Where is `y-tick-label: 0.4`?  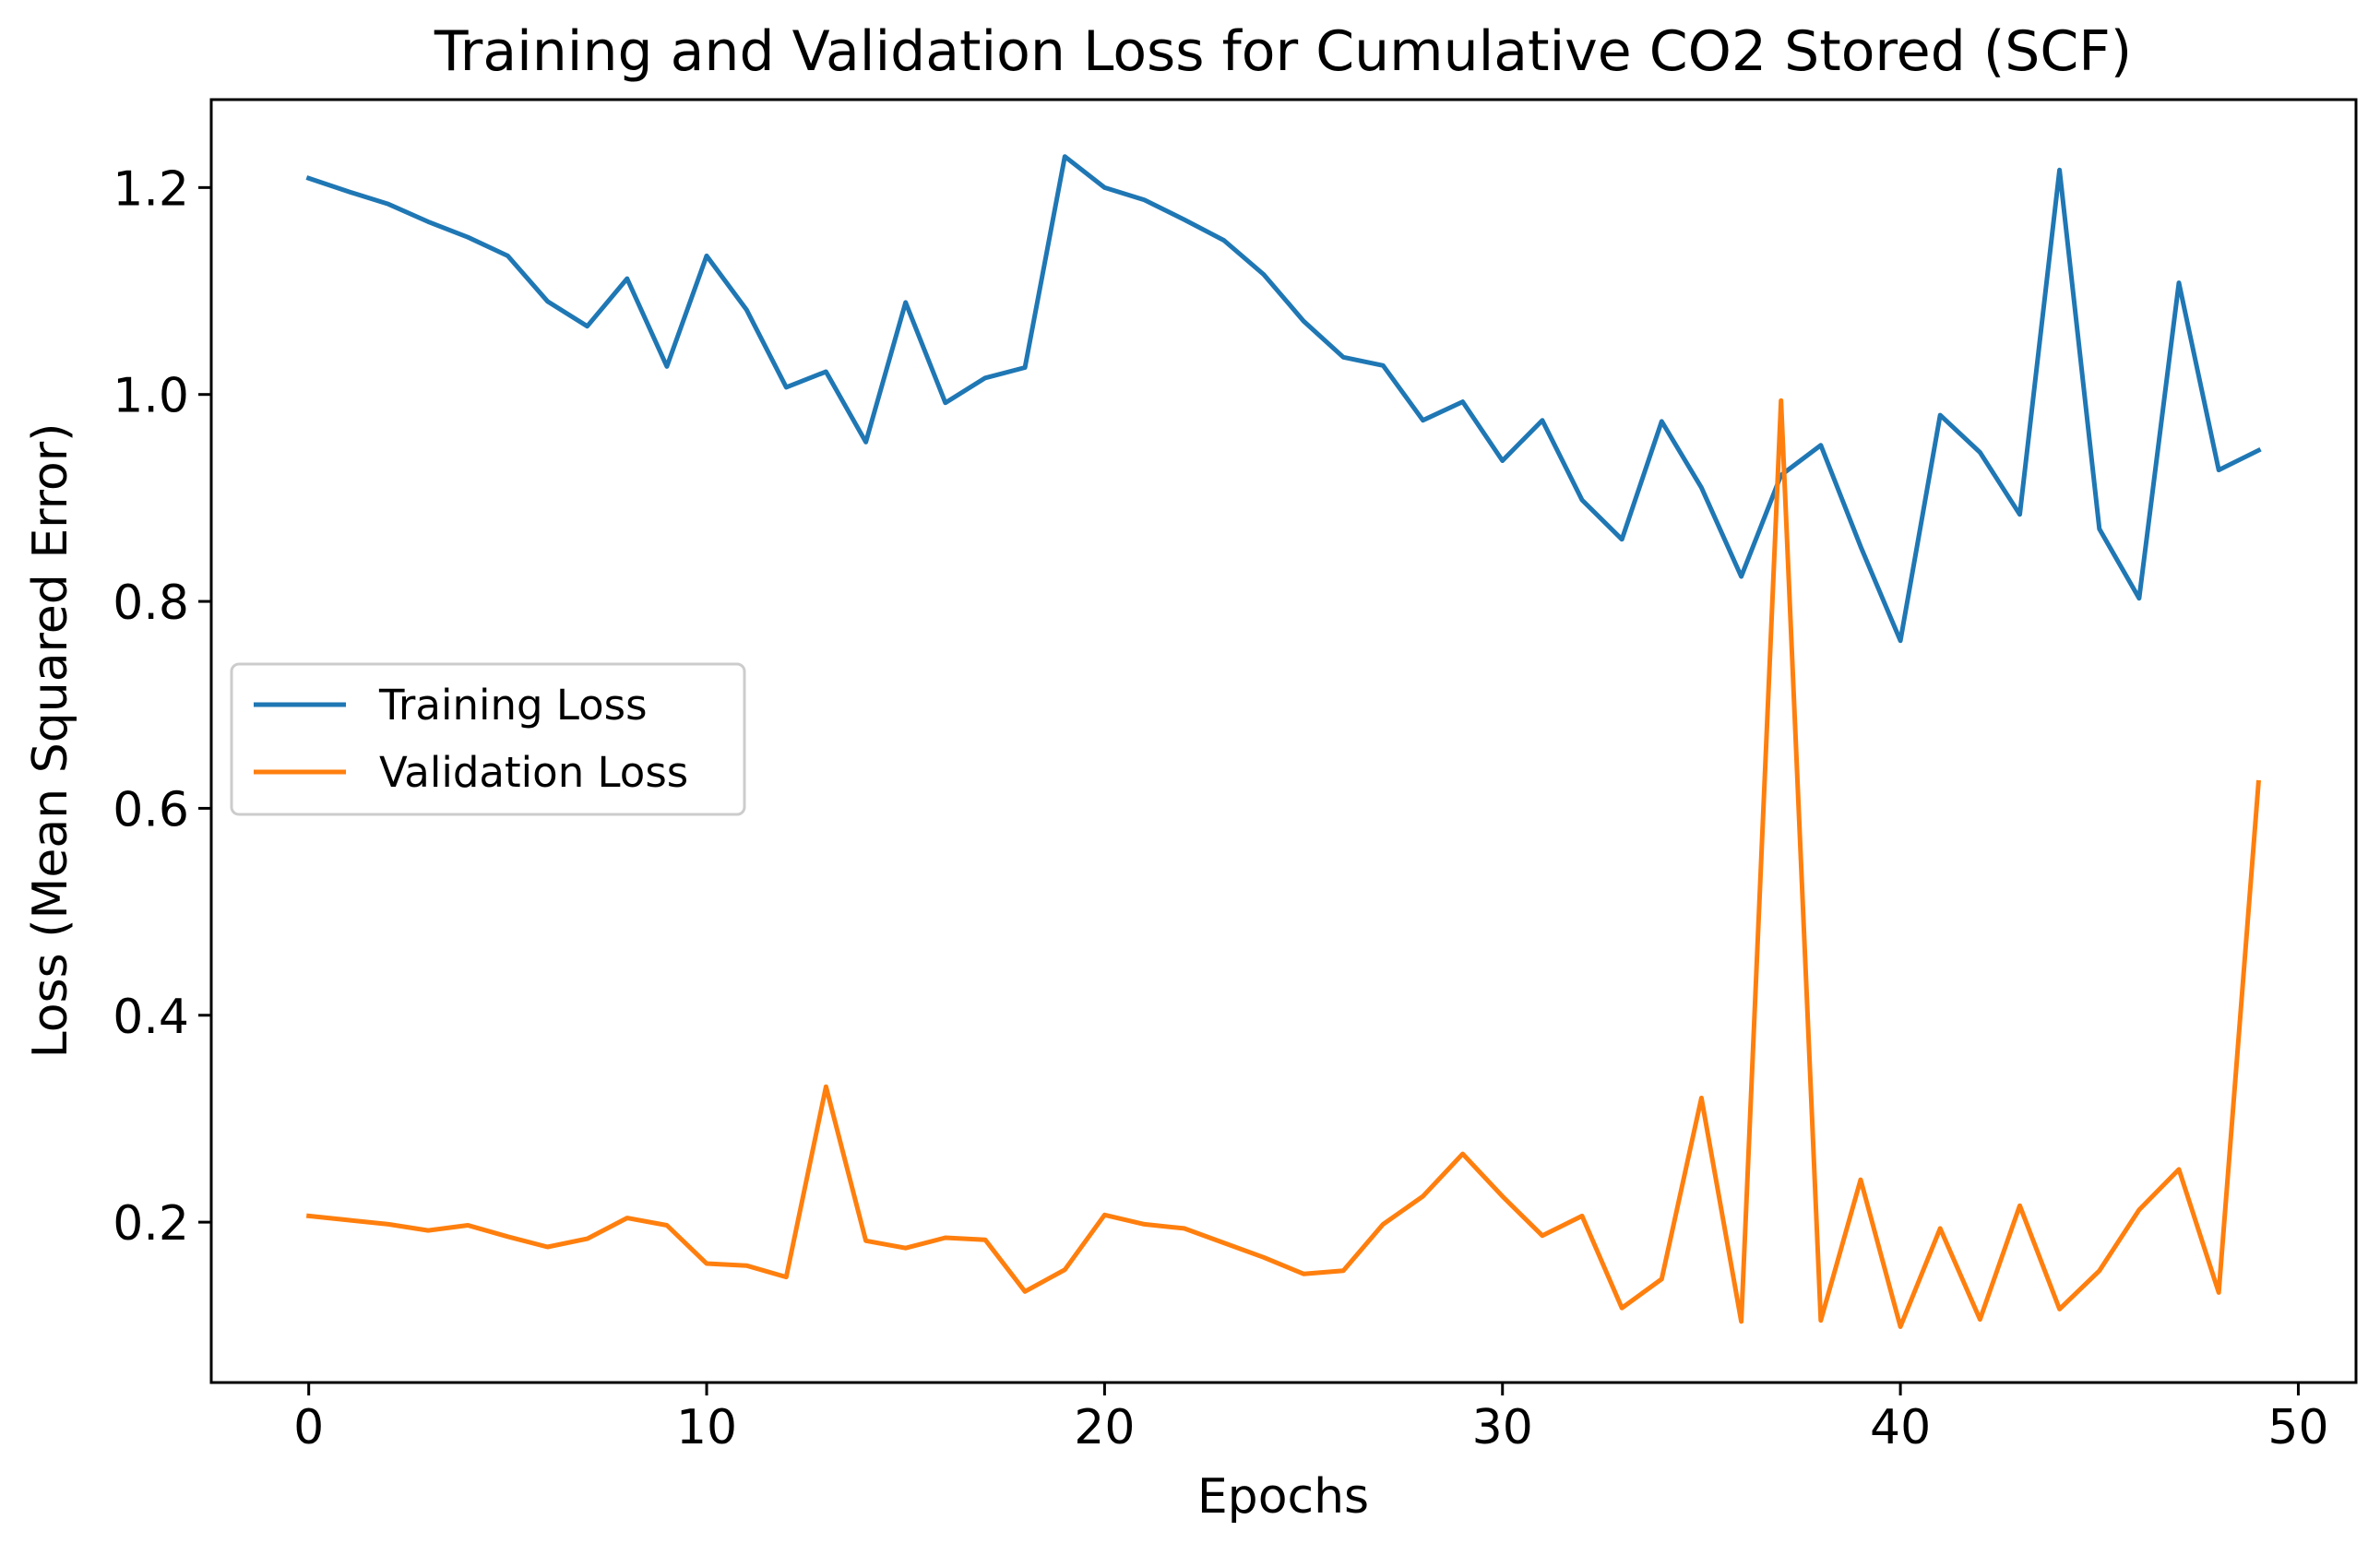
y-tick-label: 0.4 is located at coordinates (151, 1017).